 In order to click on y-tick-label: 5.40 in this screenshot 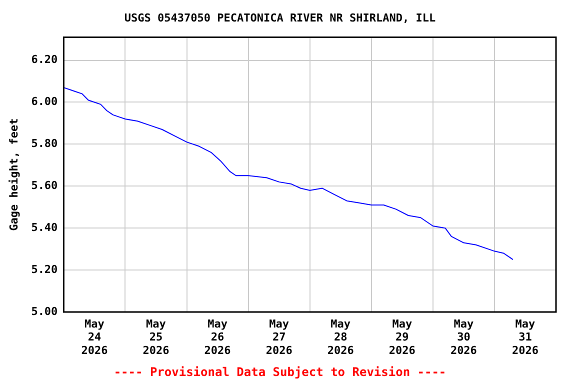, I will do `click(44, 227)`.